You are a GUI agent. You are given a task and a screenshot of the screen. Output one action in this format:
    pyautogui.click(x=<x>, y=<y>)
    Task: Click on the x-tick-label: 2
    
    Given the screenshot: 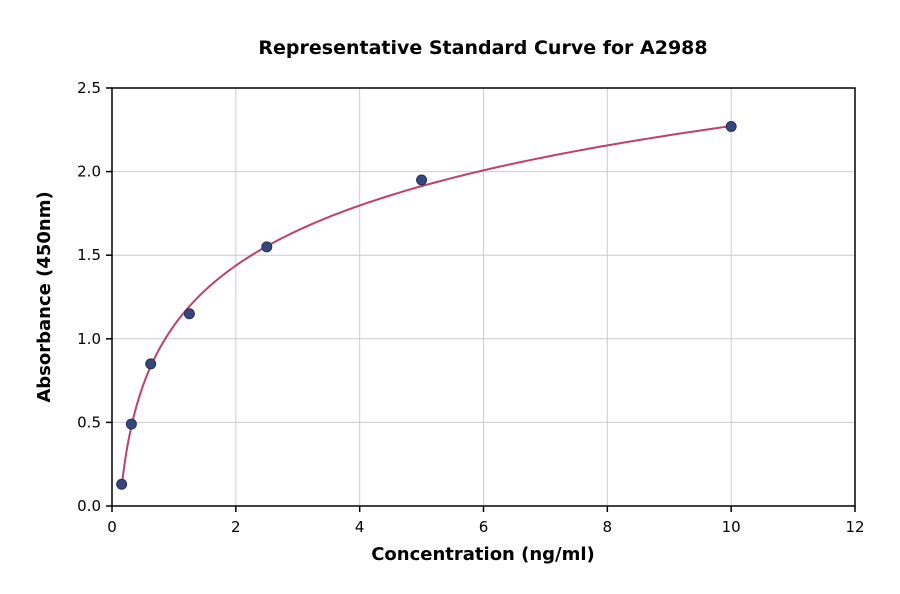 What is the action you would take?
    pyautogui.click(x=236, y=527)
    